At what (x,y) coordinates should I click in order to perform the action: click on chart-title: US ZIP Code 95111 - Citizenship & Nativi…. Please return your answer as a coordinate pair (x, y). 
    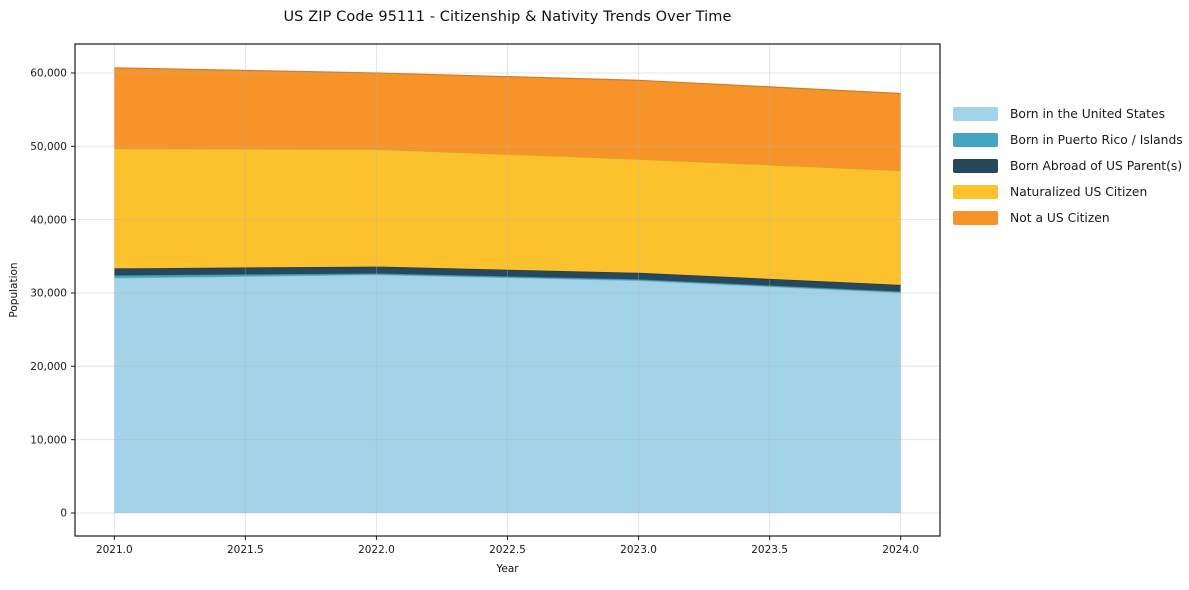
    Looking at the image, I should click on (507, 17).